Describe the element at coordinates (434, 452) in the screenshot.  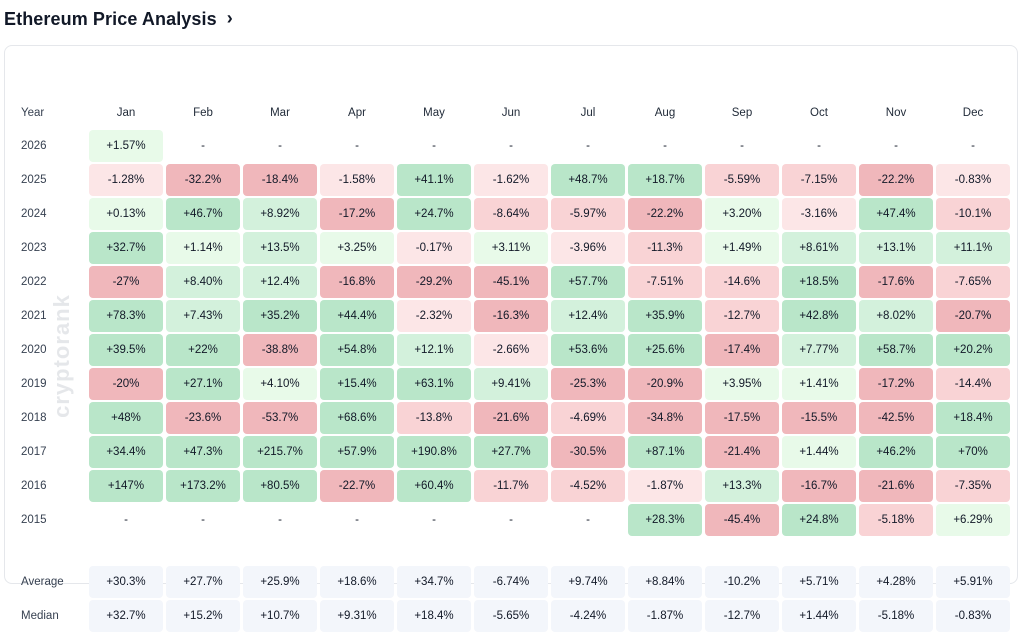
I see `return-cell: +190.8%` at that location.